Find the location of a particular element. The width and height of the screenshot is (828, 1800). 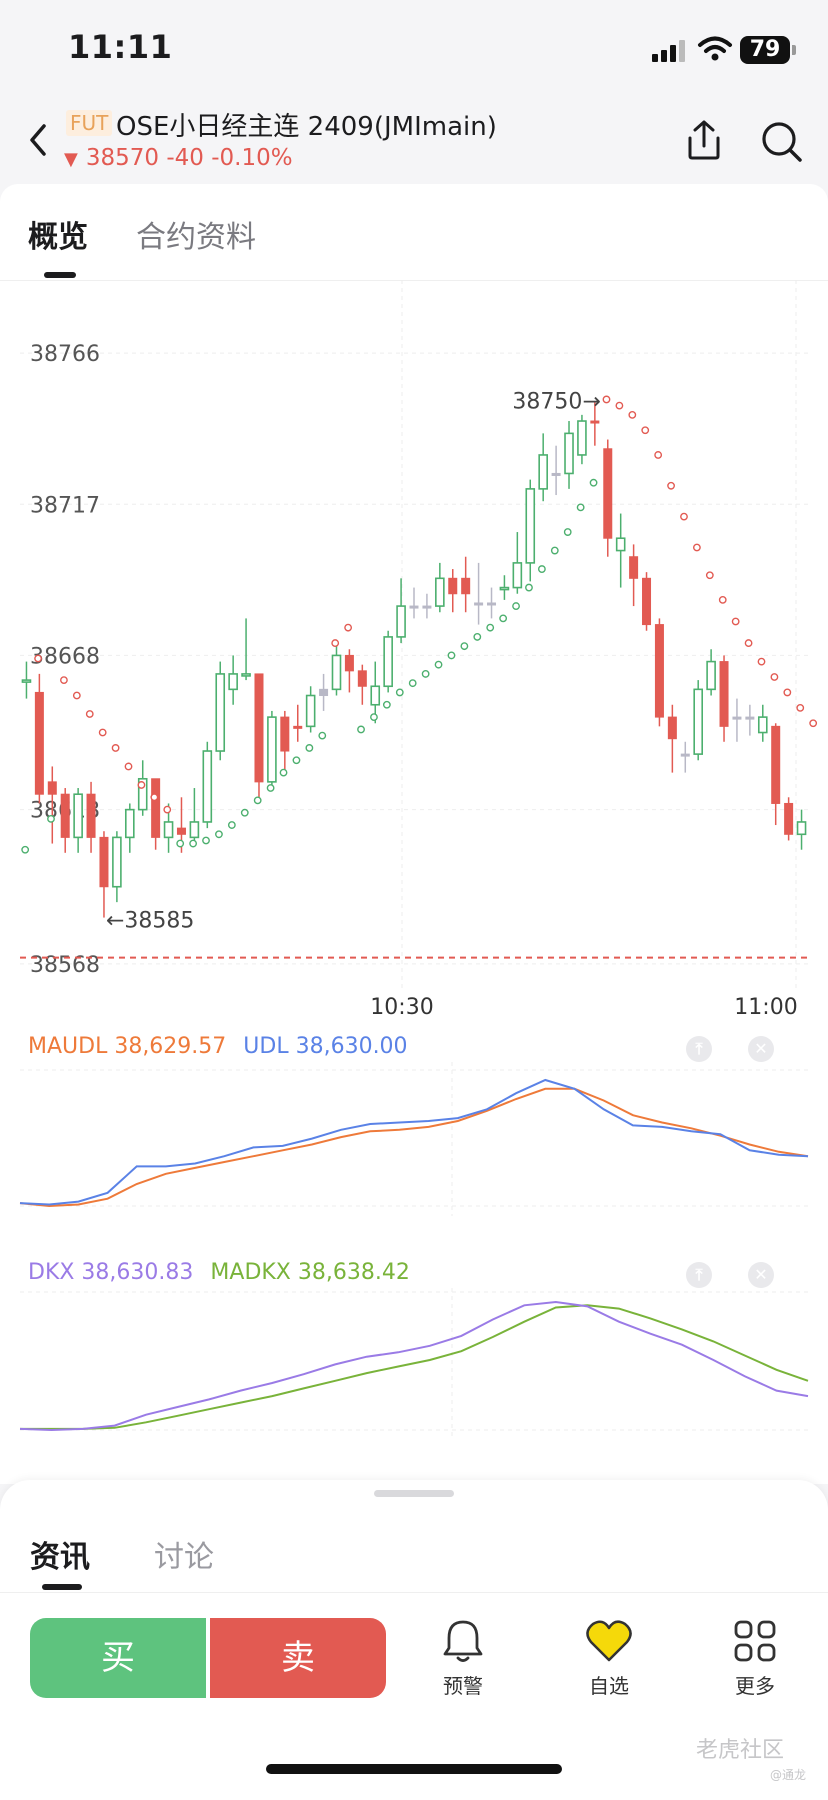

quote-text: 38570 -40 -0.10% is located at coordinates (189, 158).